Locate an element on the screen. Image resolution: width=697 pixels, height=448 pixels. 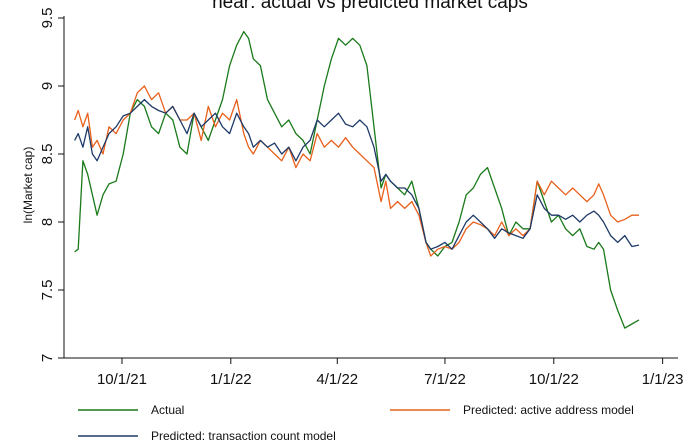
x-tick-label: 7/1/22 is located at coordinates (445, 379).